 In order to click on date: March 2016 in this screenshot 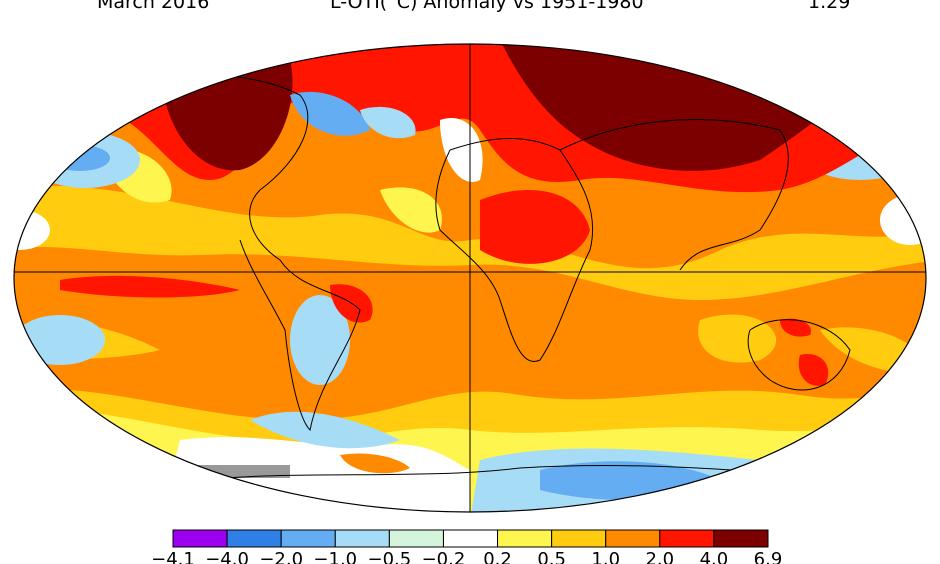, I will do `click(153, 6)`.